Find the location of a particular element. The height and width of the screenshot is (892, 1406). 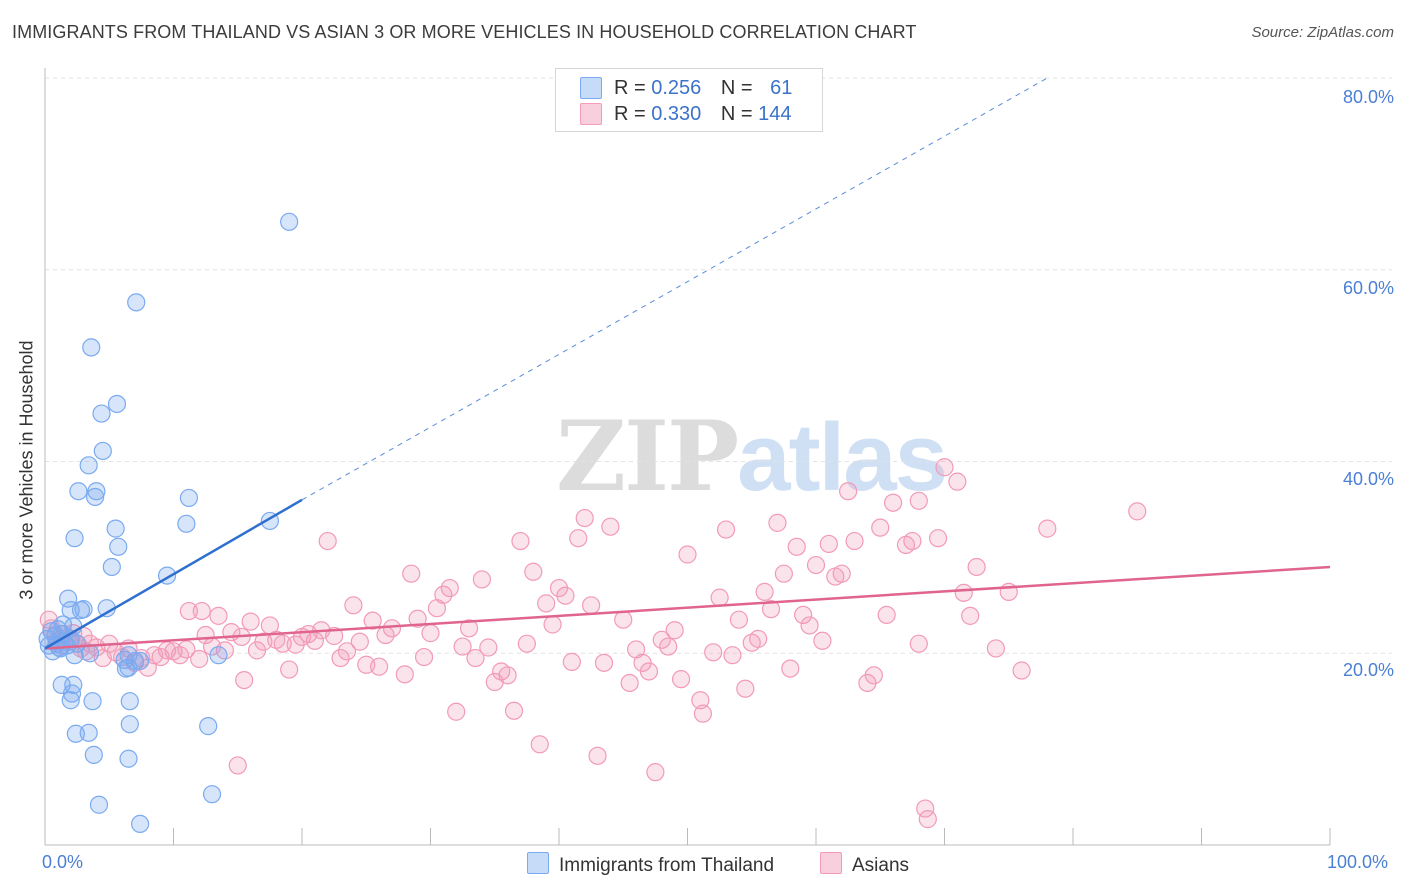

r-value: 0.330 is located at coordinates (676, 114).